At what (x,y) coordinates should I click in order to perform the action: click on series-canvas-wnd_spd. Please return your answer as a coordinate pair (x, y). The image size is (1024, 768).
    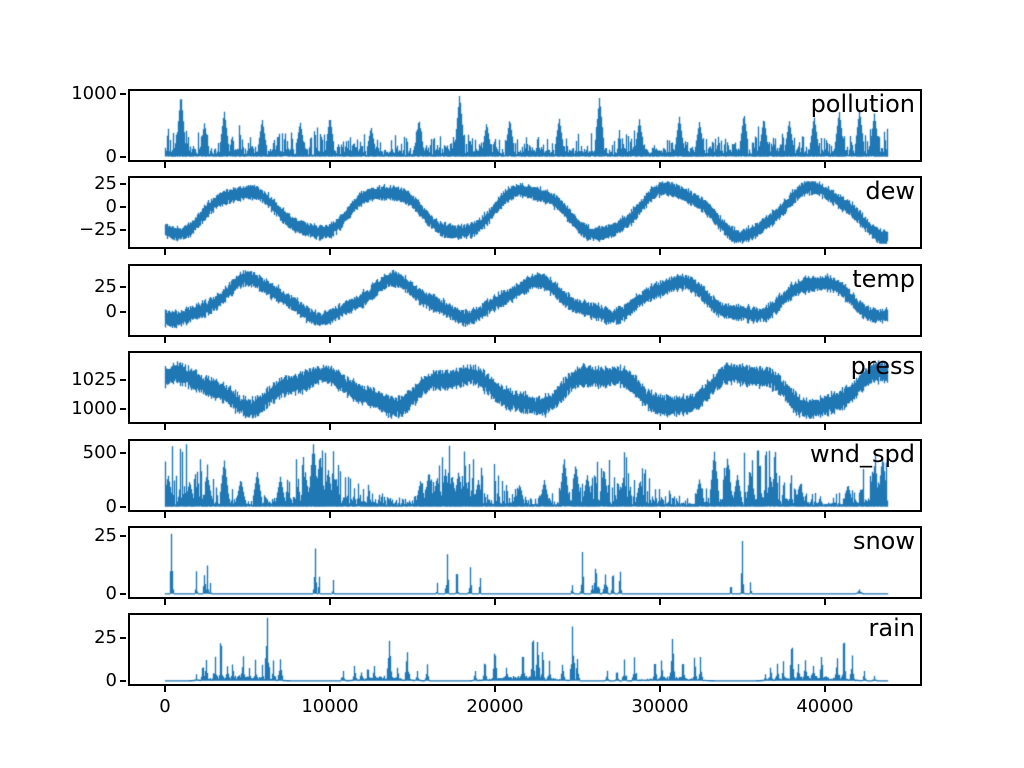
    Looking at the image, I should click on (525, 475).